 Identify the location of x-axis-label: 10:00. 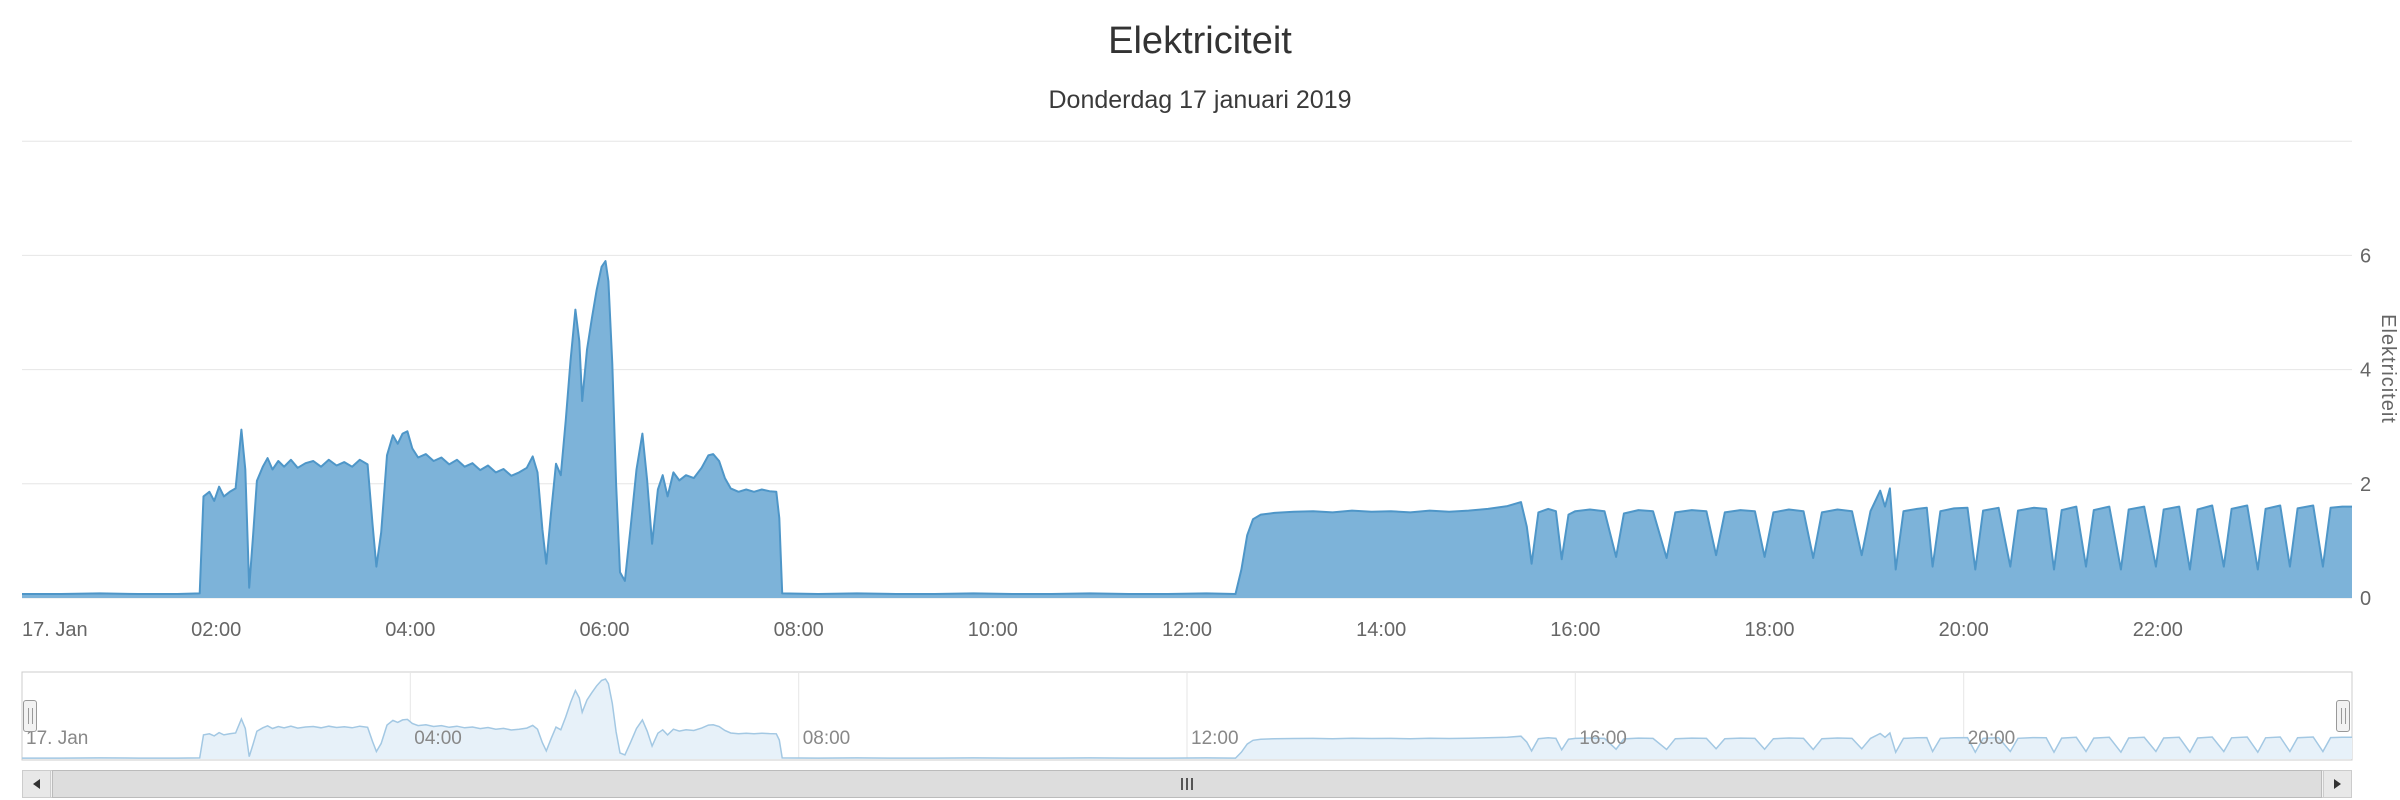
(993, 630).